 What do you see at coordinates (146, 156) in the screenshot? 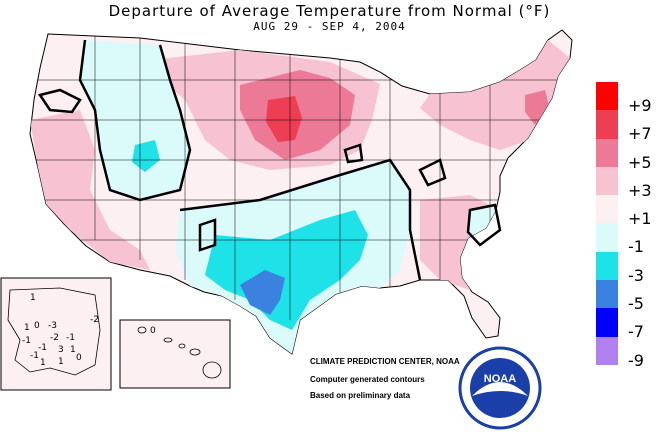
I see `cool-region-3-idaho` at bounding box center [146, 156].